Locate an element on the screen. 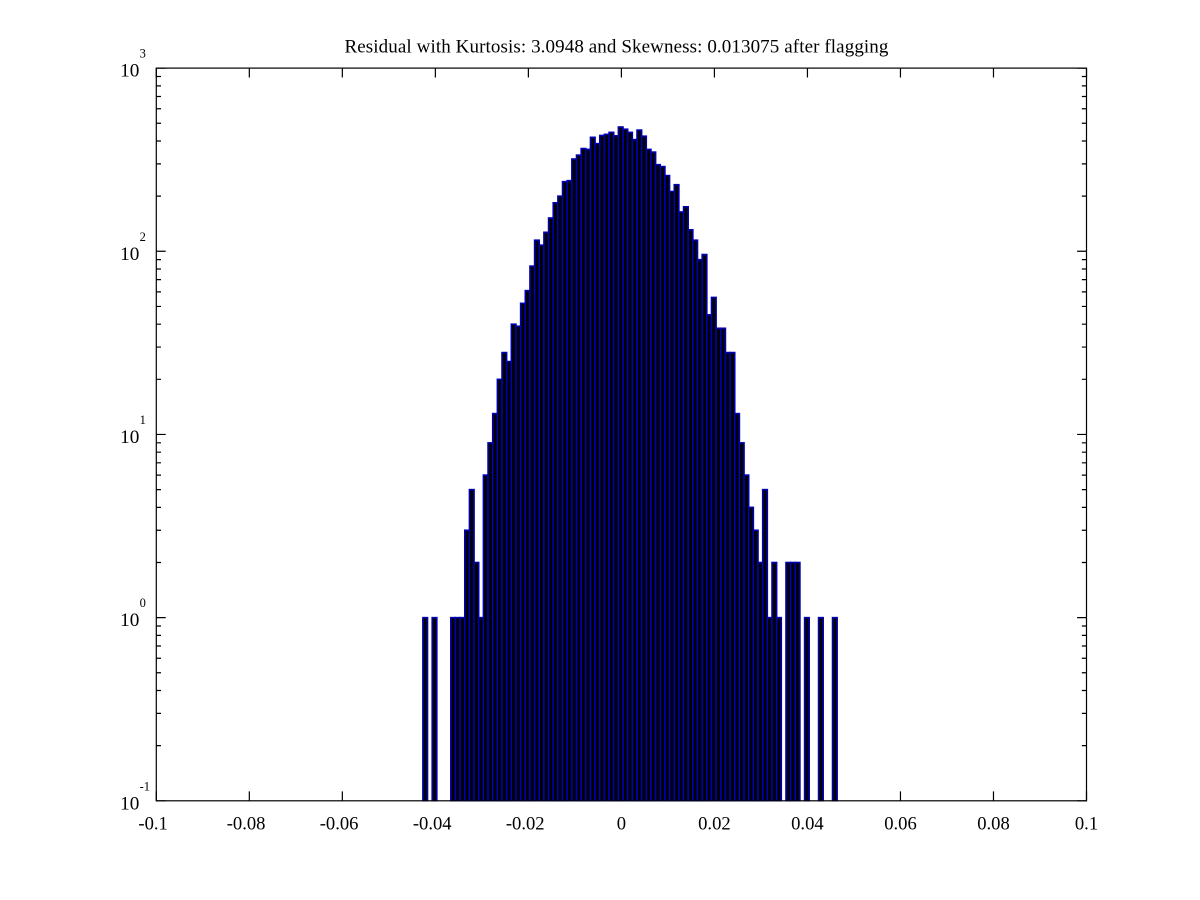 The height and width of the screenshot is (900, 1200). svg-text: -0.04 is located at coordinates (432, 824).